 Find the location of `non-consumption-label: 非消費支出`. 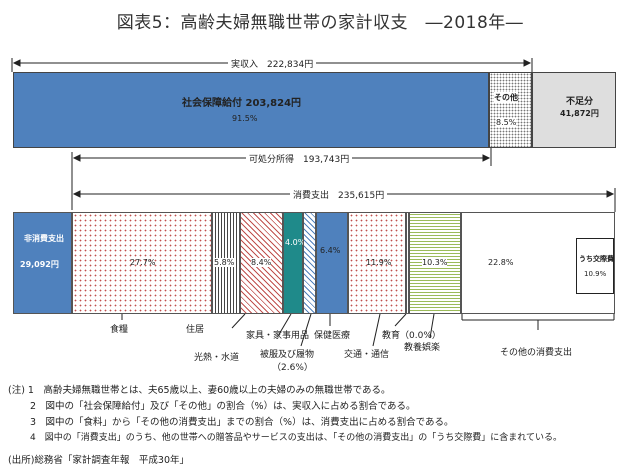

non-consumption-label: 非消費支出 is located at coordinates (44, 238).